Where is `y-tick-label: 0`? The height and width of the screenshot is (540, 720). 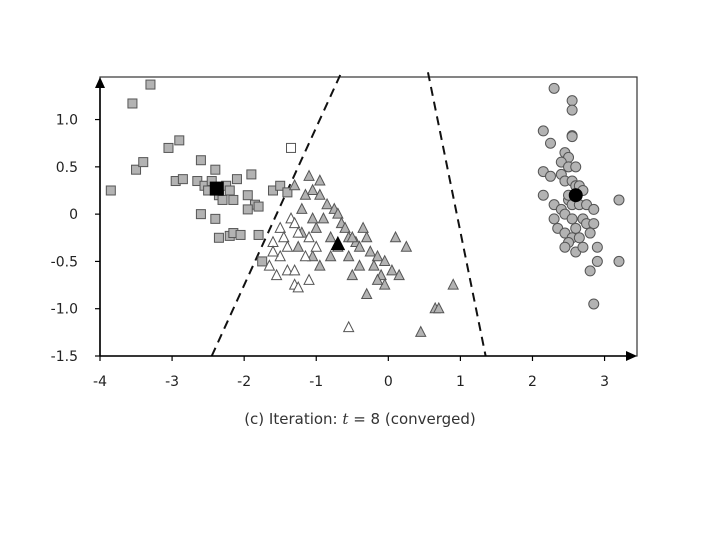
y-tick-label: 0 is located at coordinates (73, 215).